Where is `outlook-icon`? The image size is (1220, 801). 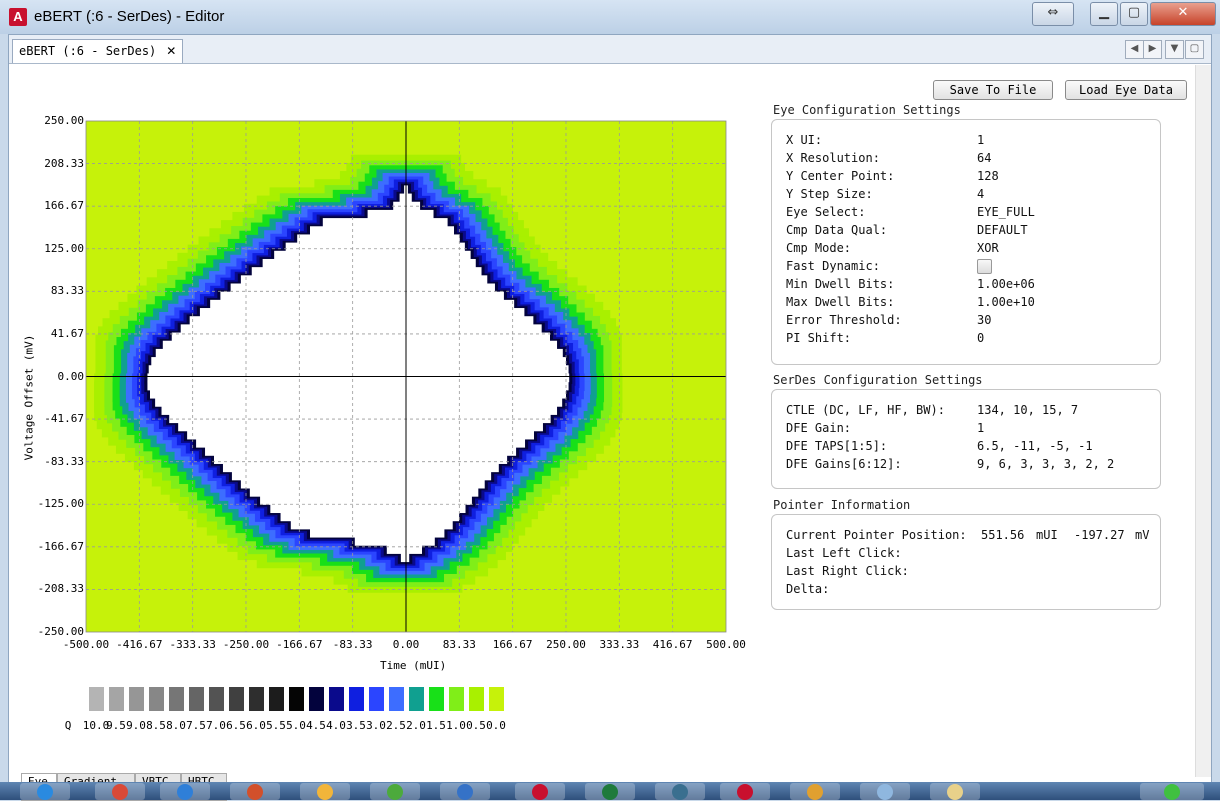 outlook-icon is located at coordinates (325, 791).